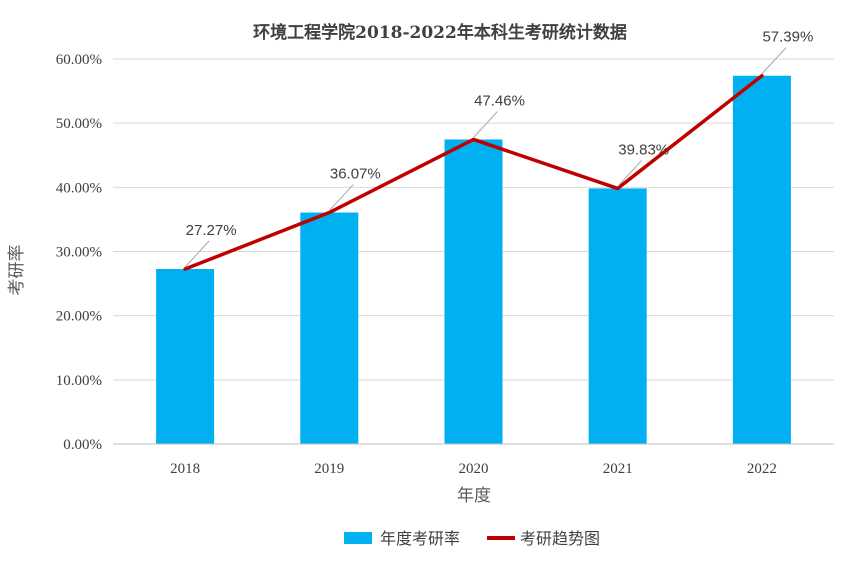  I want to click on y-tick-label: 10.00%, so click(79, 381).